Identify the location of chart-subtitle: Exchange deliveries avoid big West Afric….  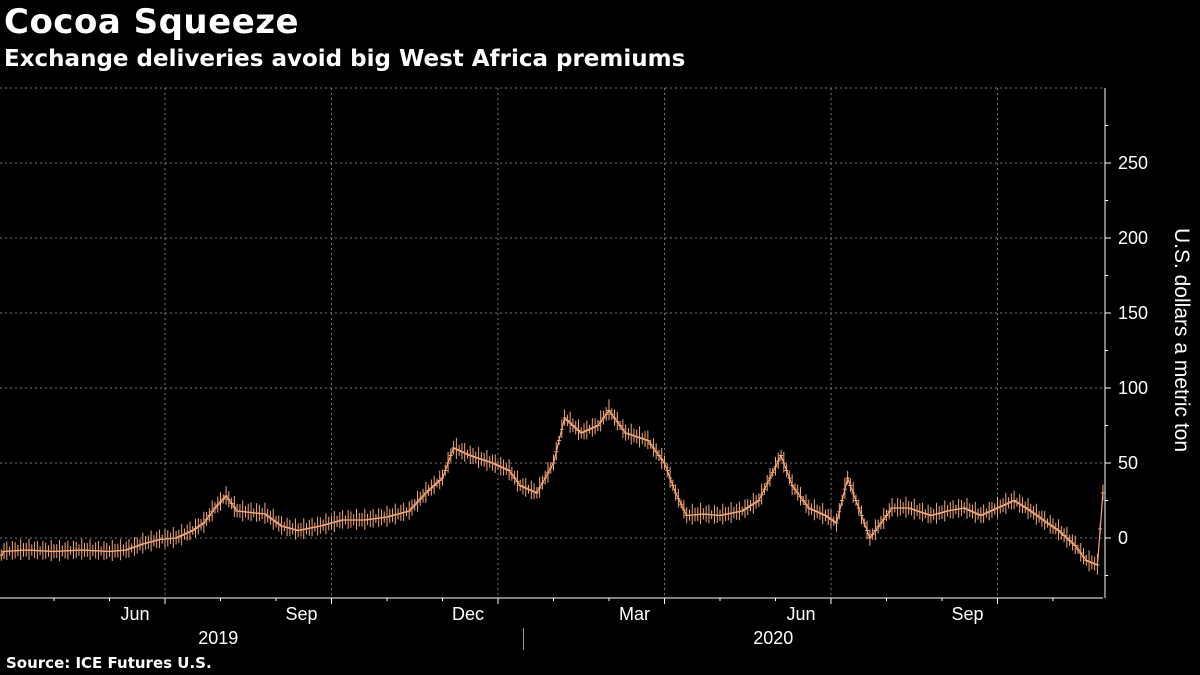
(345, 59).